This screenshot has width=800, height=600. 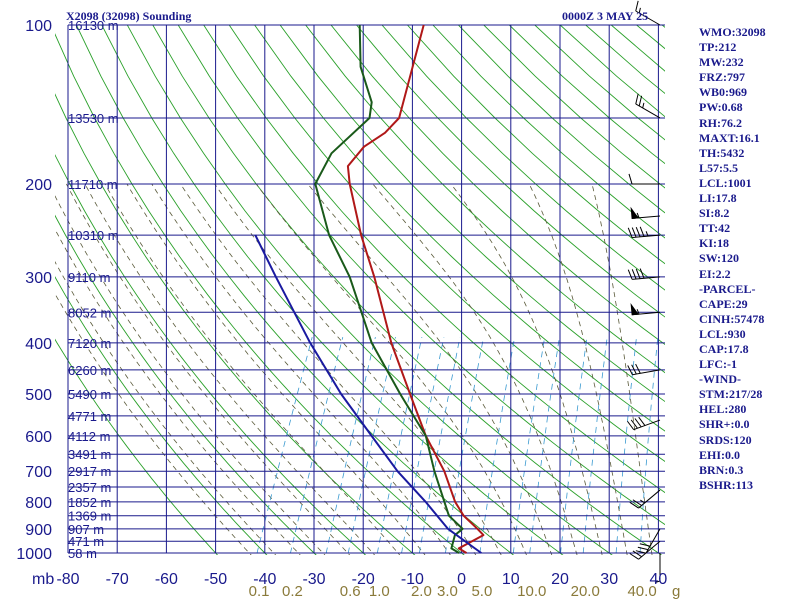 What do you see at coordinates (93, 118) in the screenshot?
I see `height-label: 13530 m` at bounding box center [93, 118].